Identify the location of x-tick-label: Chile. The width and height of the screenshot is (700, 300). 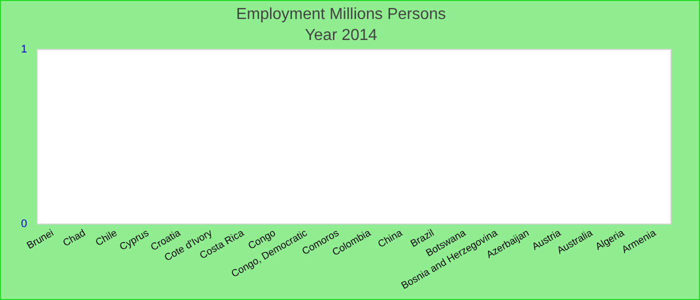
(107, 238).